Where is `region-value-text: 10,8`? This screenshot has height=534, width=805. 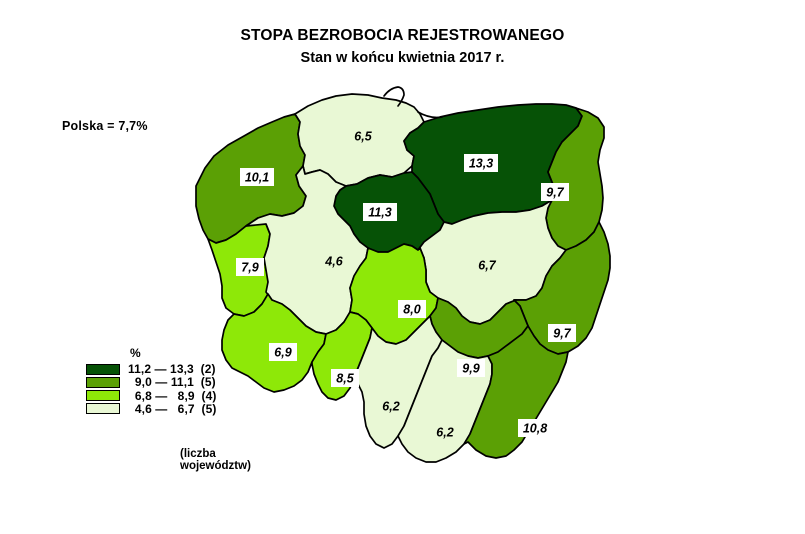
region-value-text: 10,8 is located at coordinates (535, 428).